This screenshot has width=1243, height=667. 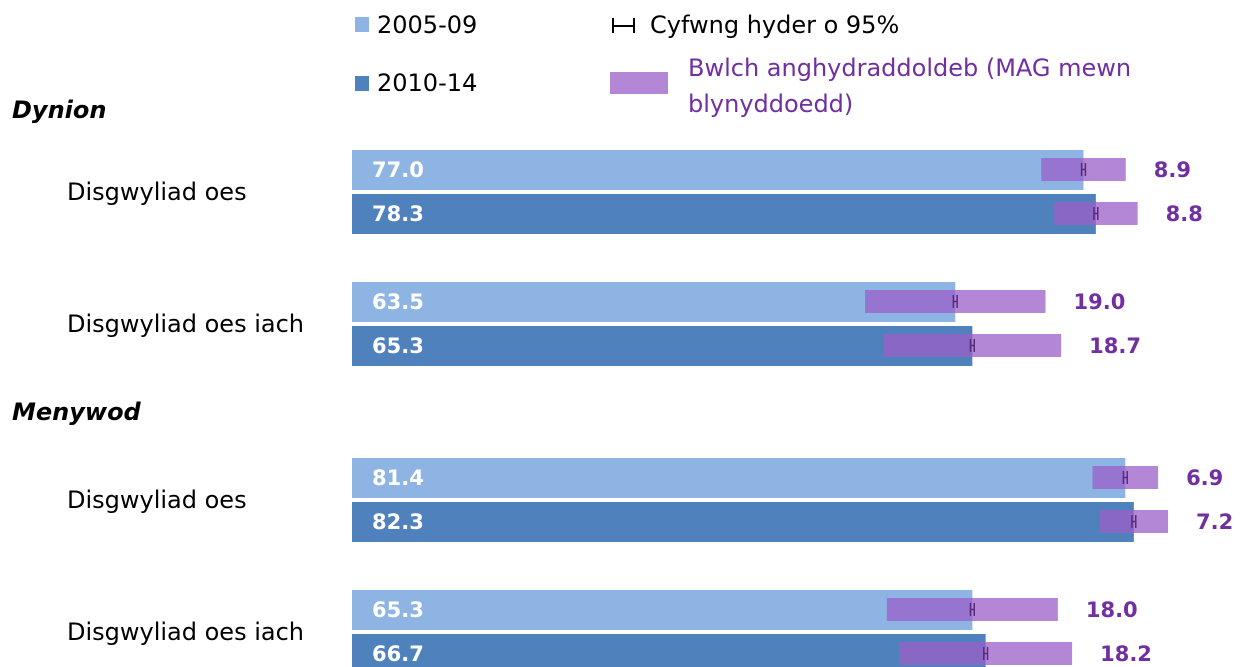 What do you see at coordinates (1184, 214) in the screenshot?
I see `gap-value-label: 8.8` at bounding box center [1184, 214].